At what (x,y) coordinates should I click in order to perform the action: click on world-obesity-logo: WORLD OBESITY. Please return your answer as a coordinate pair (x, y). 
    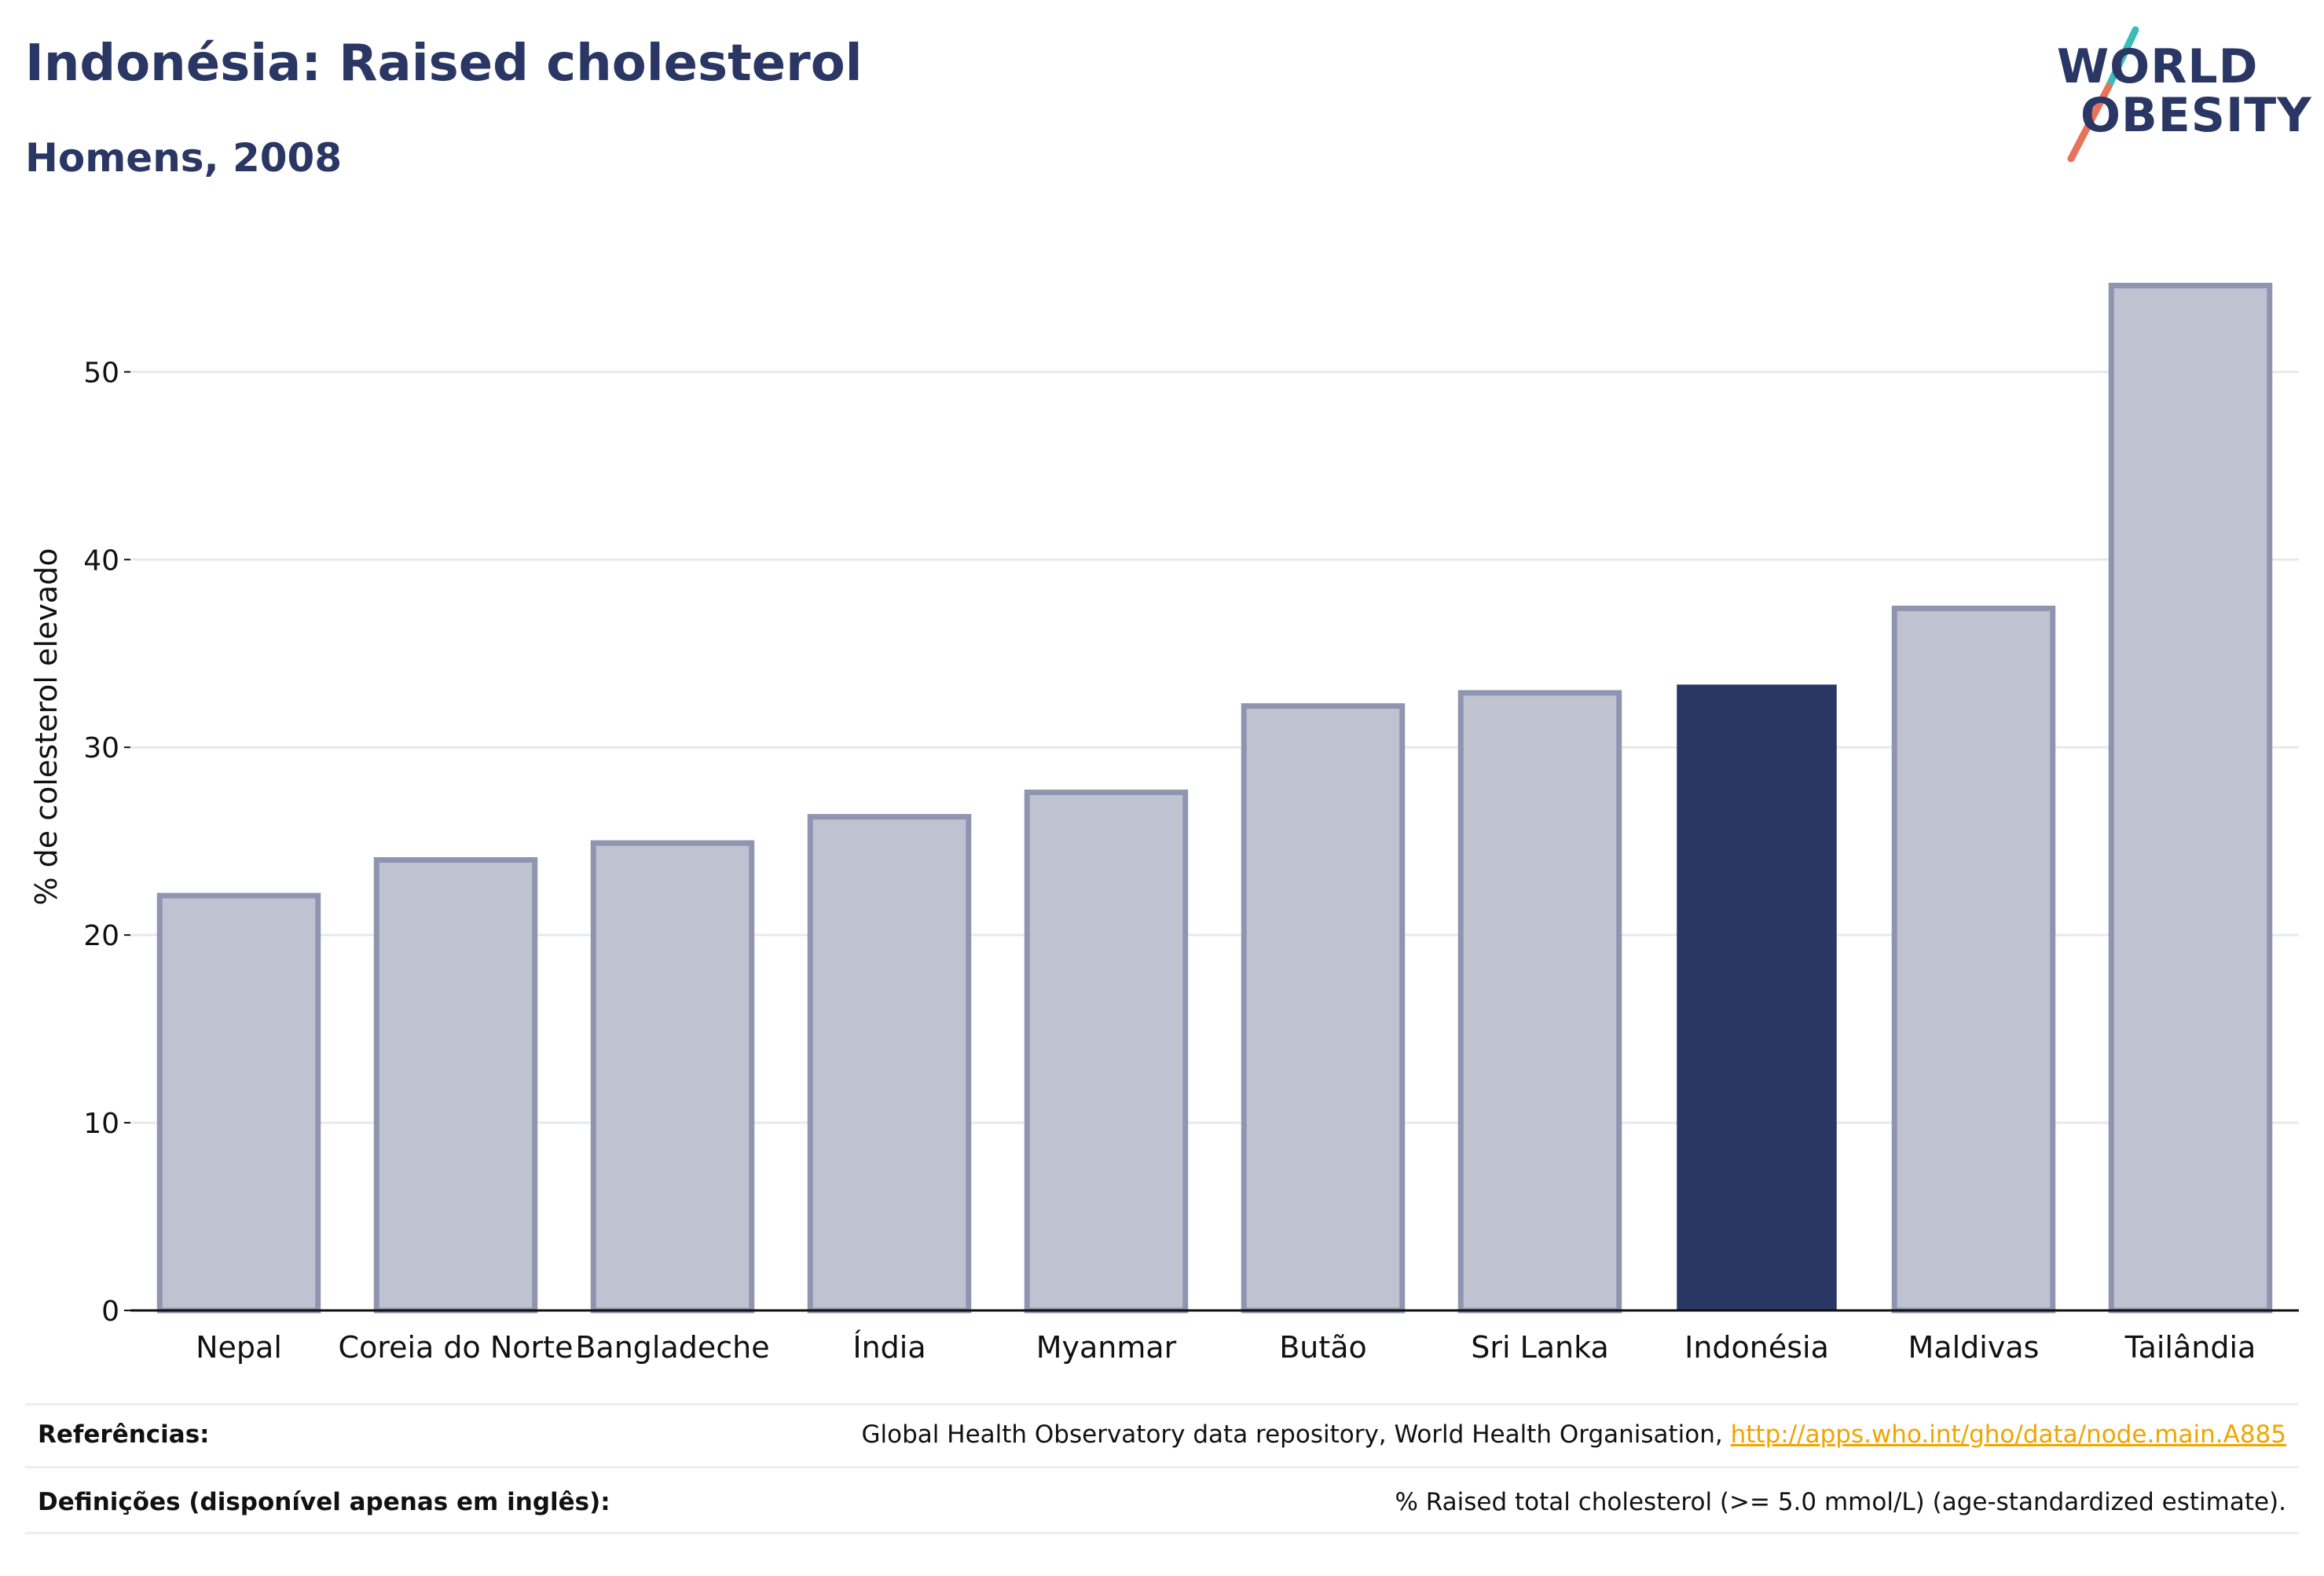
    Looking at the image, I should click on (2177, 94).